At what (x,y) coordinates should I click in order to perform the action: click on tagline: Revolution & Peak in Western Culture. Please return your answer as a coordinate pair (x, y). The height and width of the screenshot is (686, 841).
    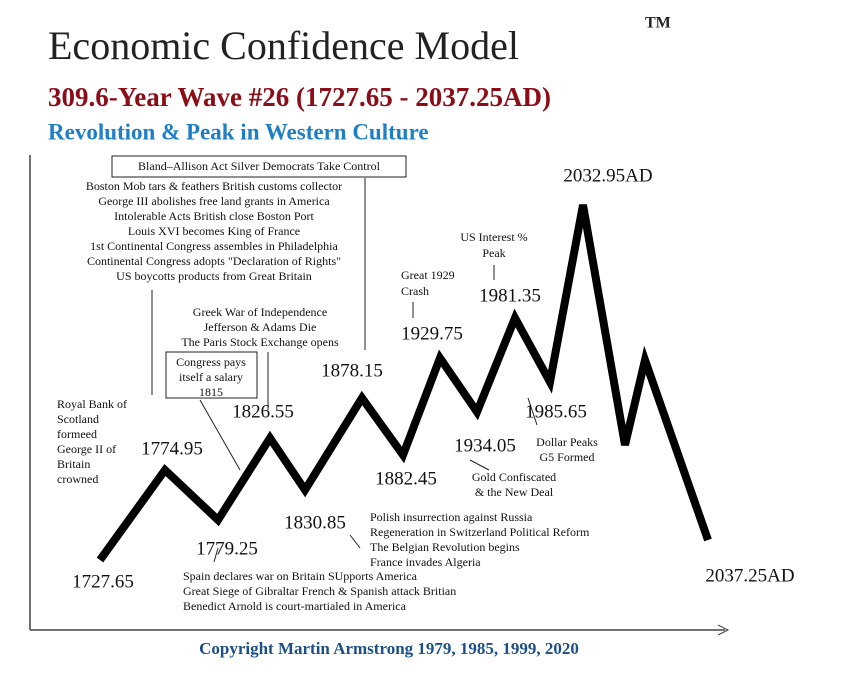
    Looking at the image, I should click on (238, 131).